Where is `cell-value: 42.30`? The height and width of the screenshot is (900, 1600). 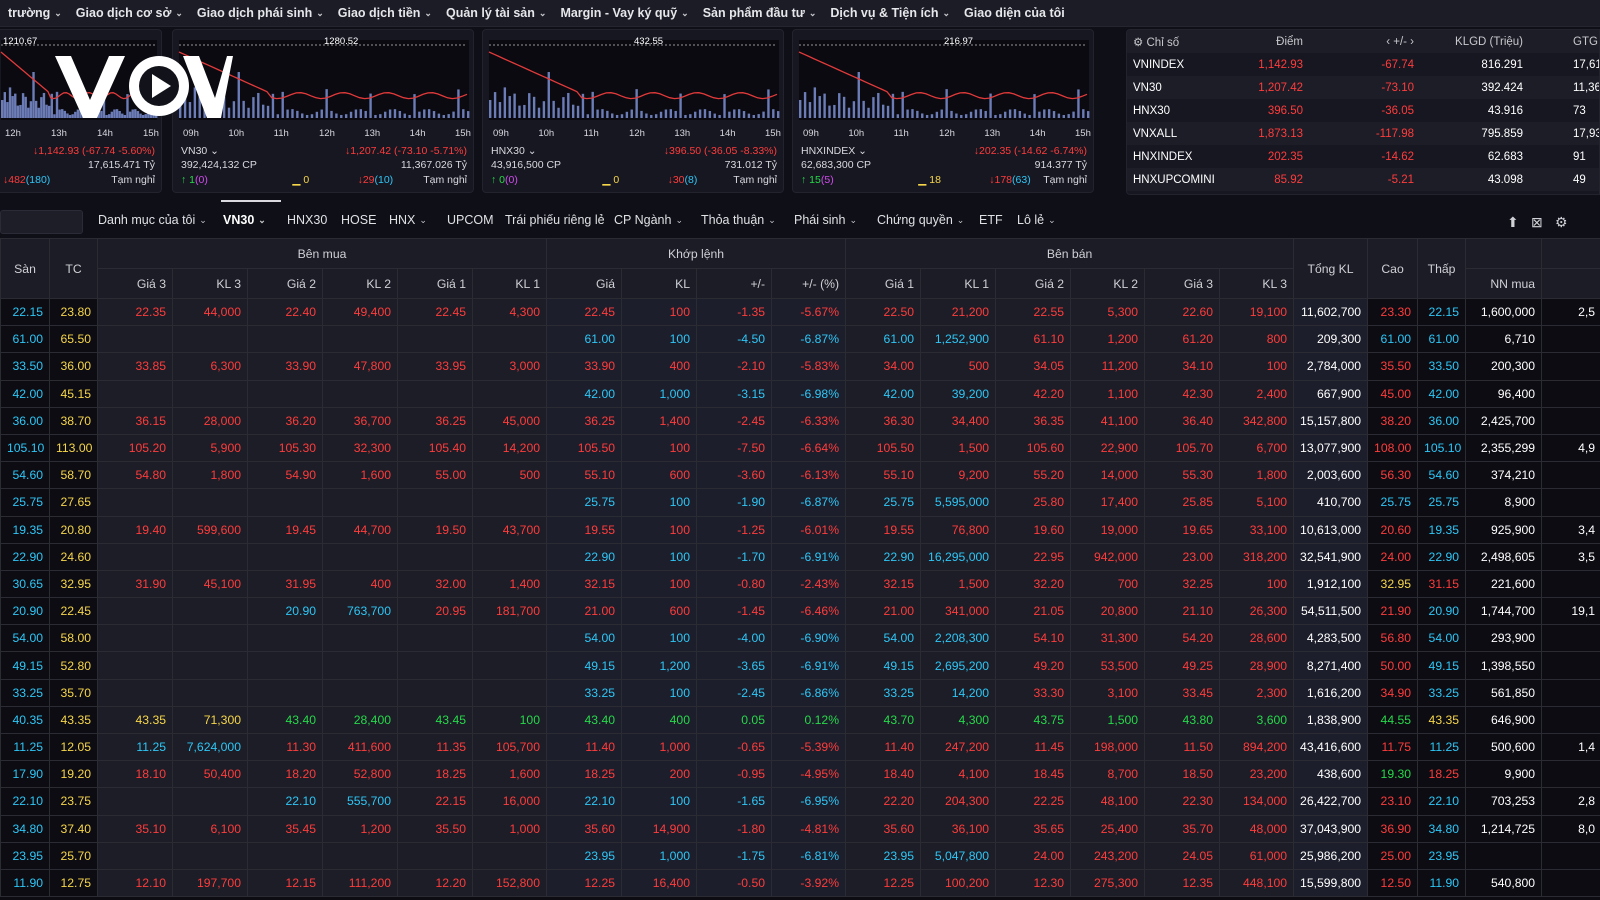 cell-value: 42.30 is located at coordinates (1198, 393).